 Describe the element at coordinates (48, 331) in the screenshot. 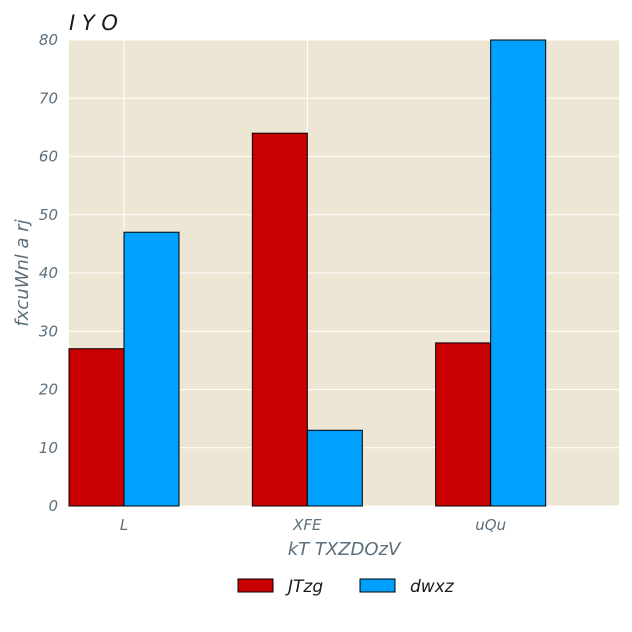

I see `y-tick-label-30: 30` at that location.